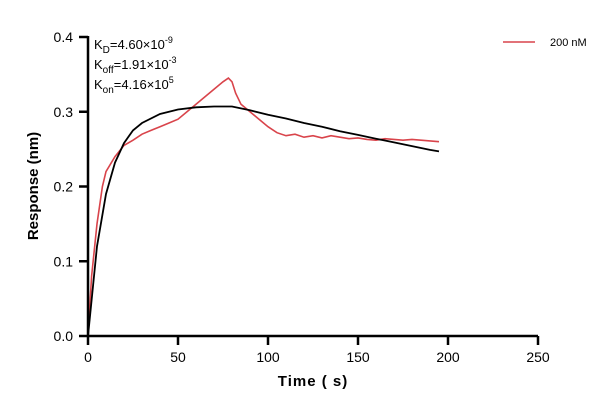 The image size is (616, 412). What do you see at coordinates (538, 357) in the screenshot?
I see `x-tick-label: 250` at bounding box center [538, 357].